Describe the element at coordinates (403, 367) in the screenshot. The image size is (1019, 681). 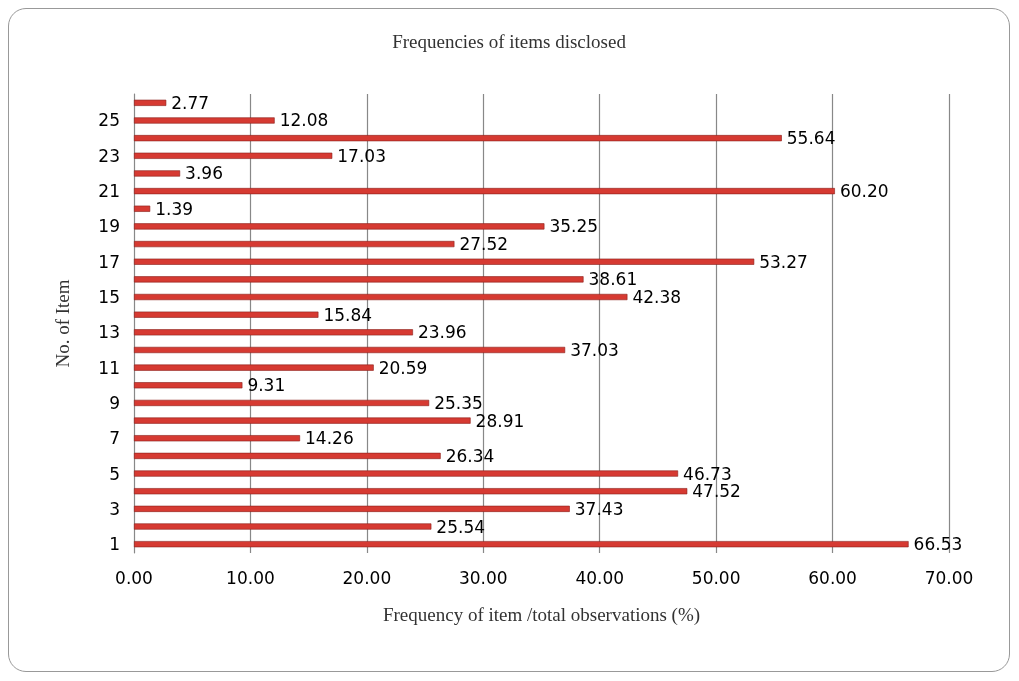
I see `data-label: 20.59` at that location.